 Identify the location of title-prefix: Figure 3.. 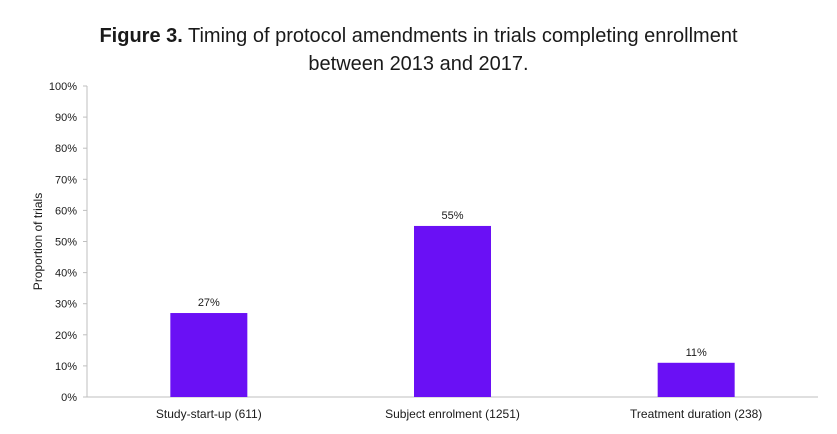
(141, 36).